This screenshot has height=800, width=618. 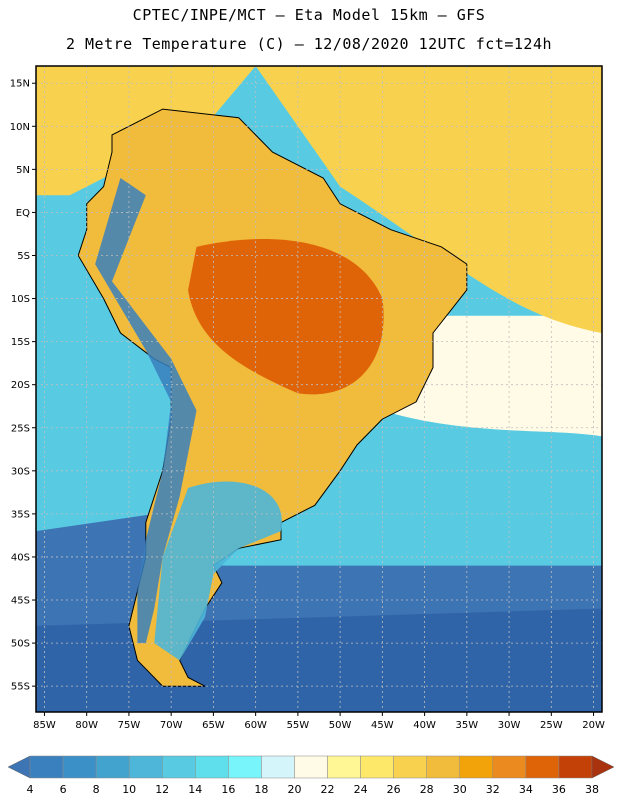 I want to click on lon-tick-label: 40W, so click(x=424, y=725).